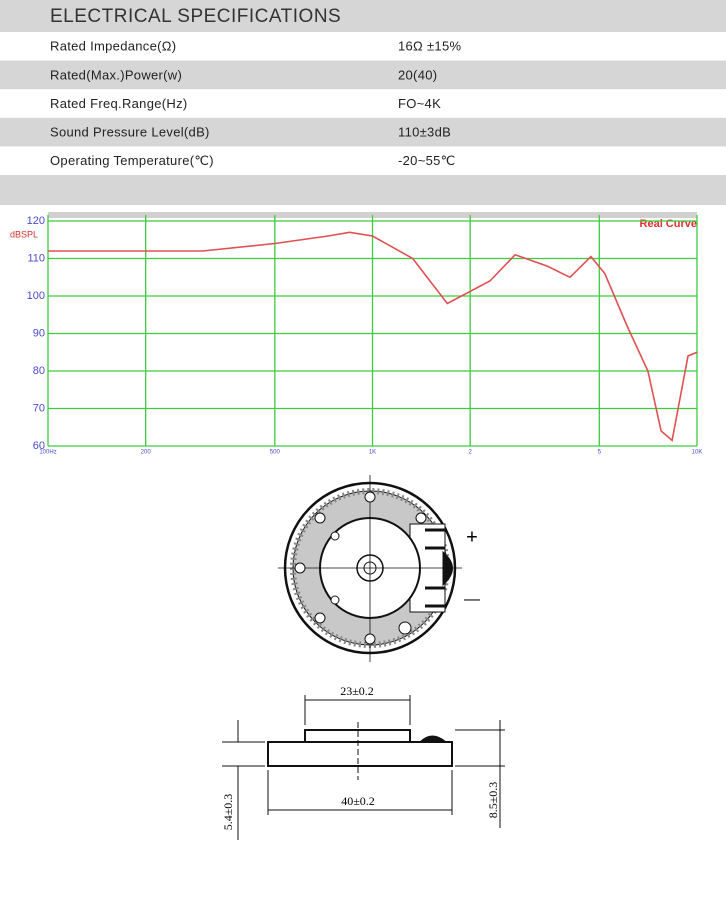  What do you see at coordinates (130, 132) in the screenshot?
I see `spec-label: Sound Pressure Level(dB)` at bounding box center [130, 132].